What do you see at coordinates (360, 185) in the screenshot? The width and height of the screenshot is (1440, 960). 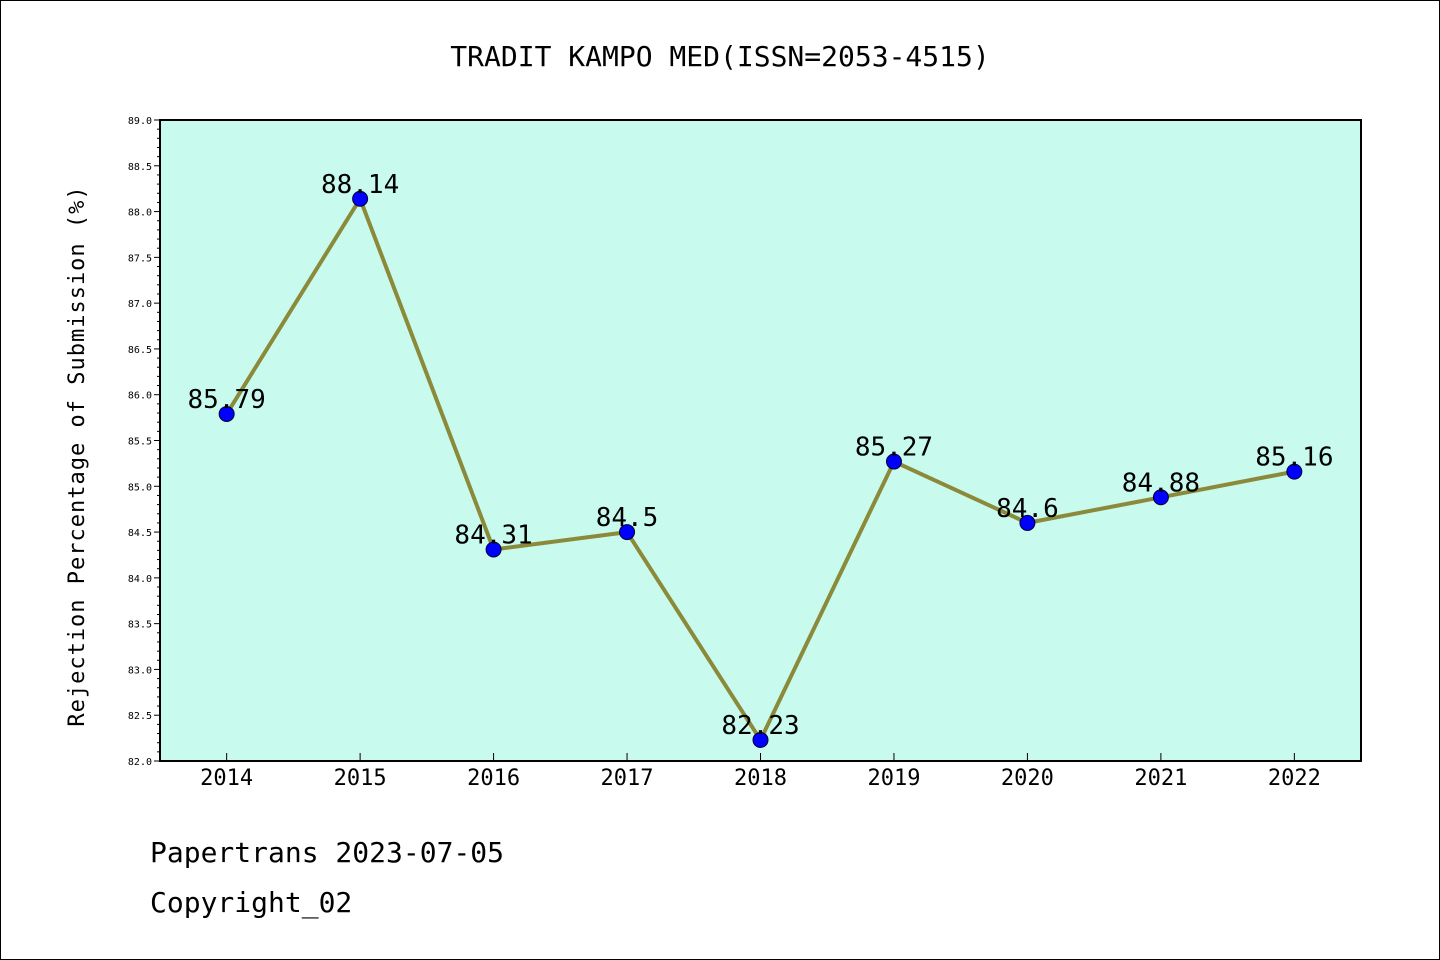 I see `data-label: 88.14` at bounding box center [360, 185].